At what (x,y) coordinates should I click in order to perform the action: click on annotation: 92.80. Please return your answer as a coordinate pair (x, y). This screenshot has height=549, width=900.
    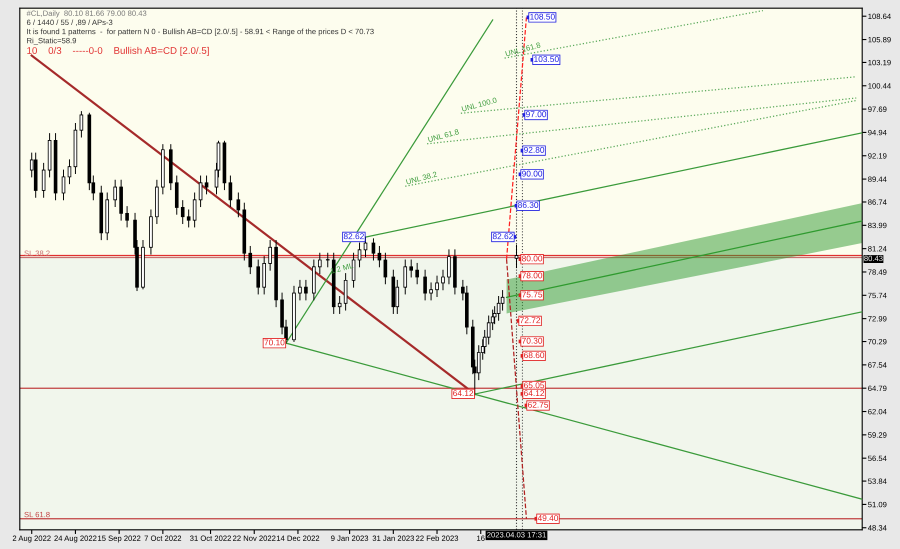
    Looking at the image, I should click on (534, 149).